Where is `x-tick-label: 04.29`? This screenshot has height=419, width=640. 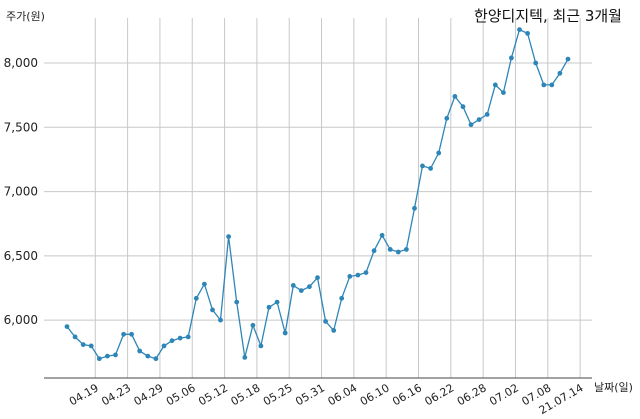
x-tick-label: 04.29 is located at coordinates (149, 394).